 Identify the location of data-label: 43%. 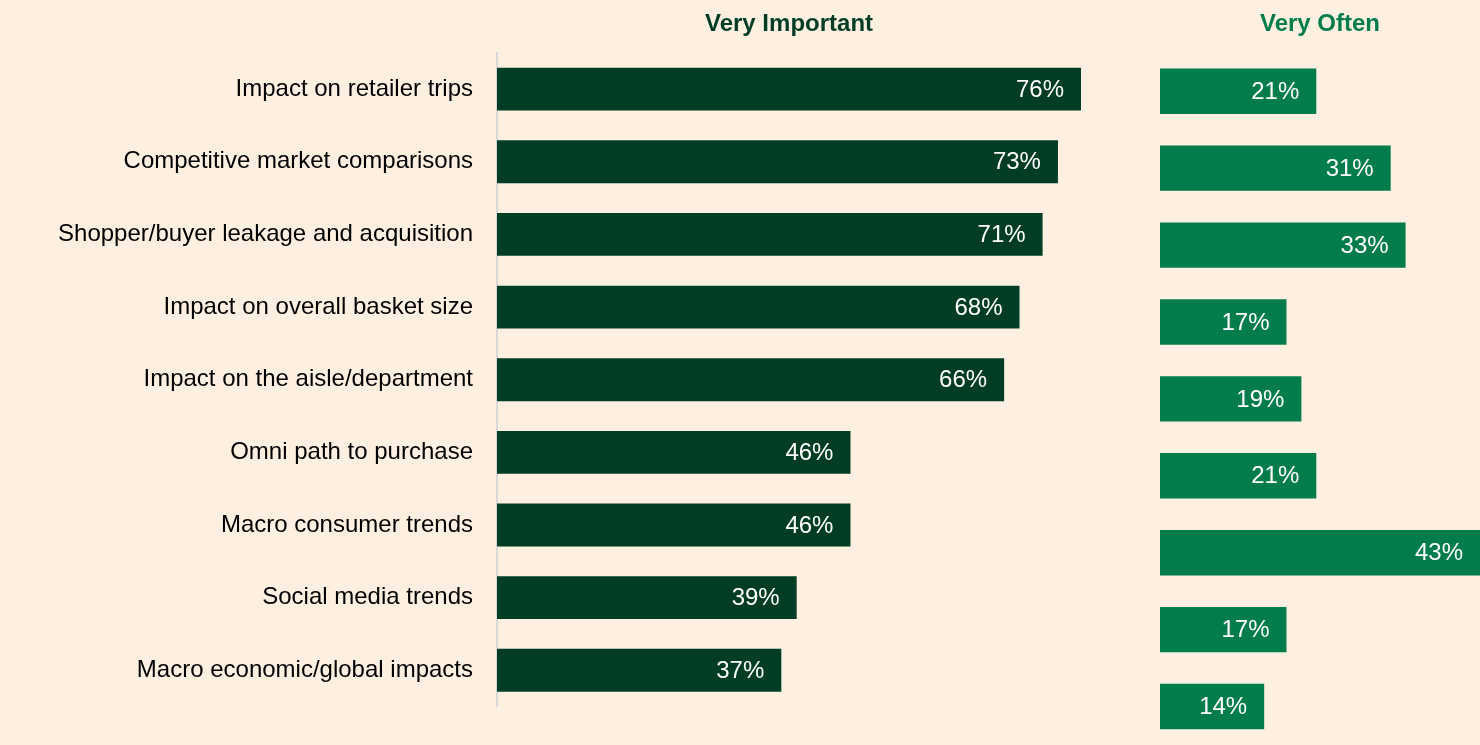
(1438, 552).